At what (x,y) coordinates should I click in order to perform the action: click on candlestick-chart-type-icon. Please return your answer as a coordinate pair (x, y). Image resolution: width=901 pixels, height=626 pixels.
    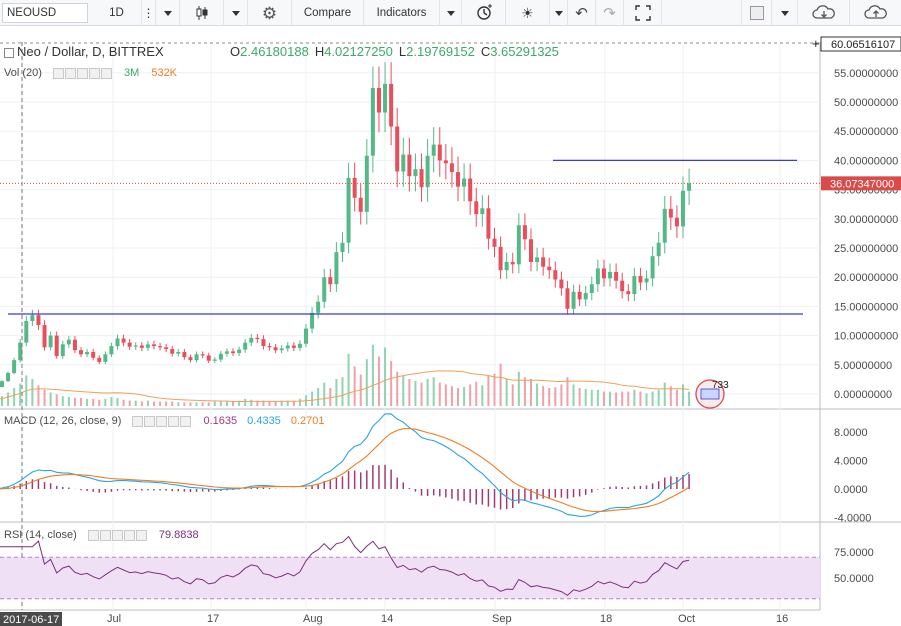
    Looking at the image, I should click on (202, 13).